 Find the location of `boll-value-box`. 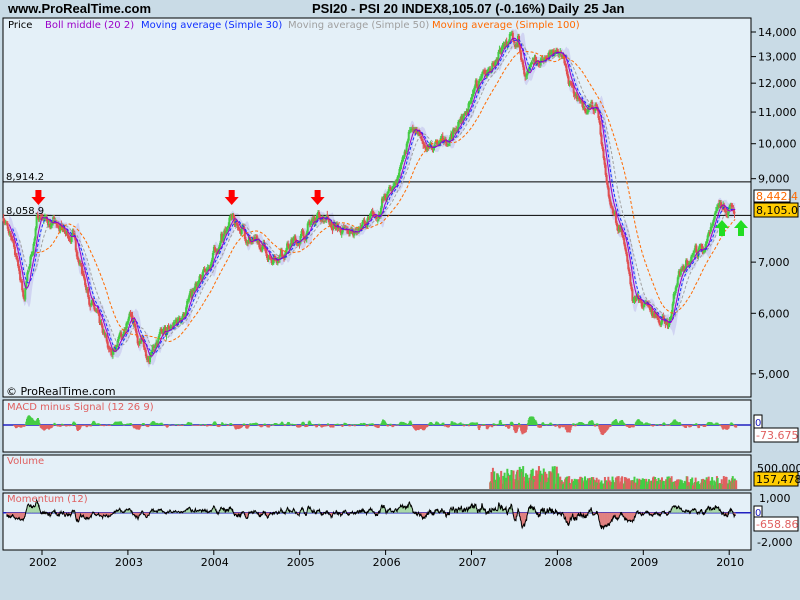

boll-value-box is located at coordinates (772, 196).